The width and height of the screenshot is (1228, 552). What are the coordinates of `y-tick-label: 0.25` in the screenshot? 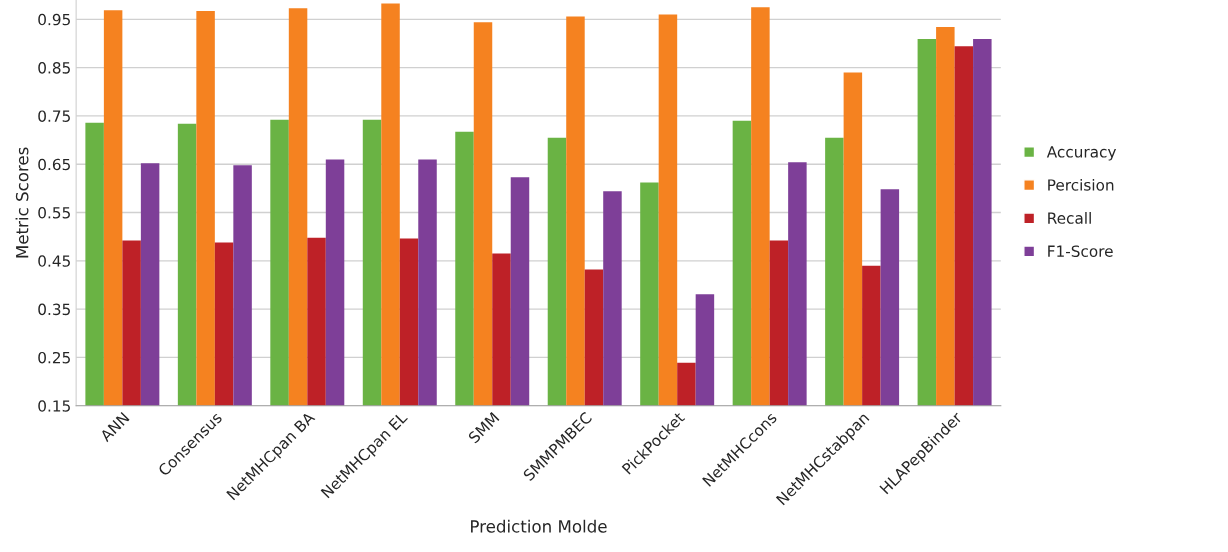 It's located at (54, 357).